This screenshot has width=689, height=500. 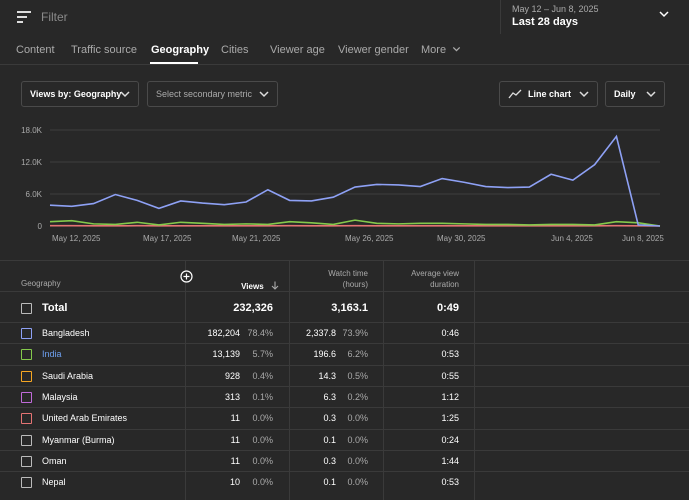 What do you see at coordinates (31, 162) in the screenshot?
I see `y-tick-label: 12.0K` at bounding box center [31, 162].